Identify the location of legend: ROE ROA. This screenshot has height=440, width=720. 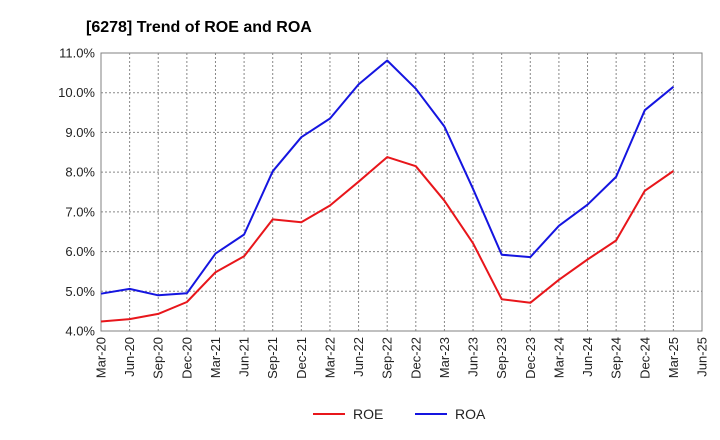
(399, 414).